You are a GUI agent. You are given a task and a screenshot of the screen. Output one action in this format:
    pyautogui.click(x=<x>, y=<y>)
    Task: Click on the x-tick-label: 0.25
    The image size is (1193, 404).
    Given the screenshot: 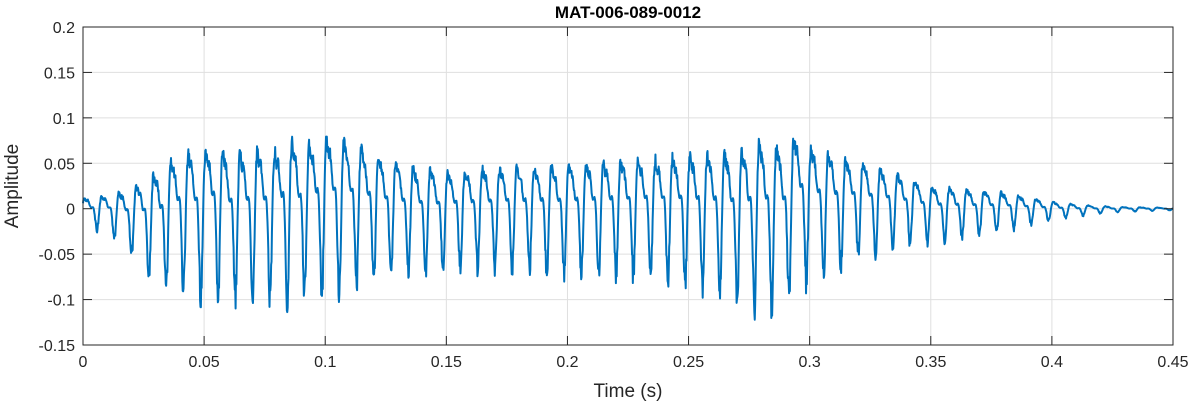 What is the action you would take?
    pyautogui.click(x=688, y=362)
    